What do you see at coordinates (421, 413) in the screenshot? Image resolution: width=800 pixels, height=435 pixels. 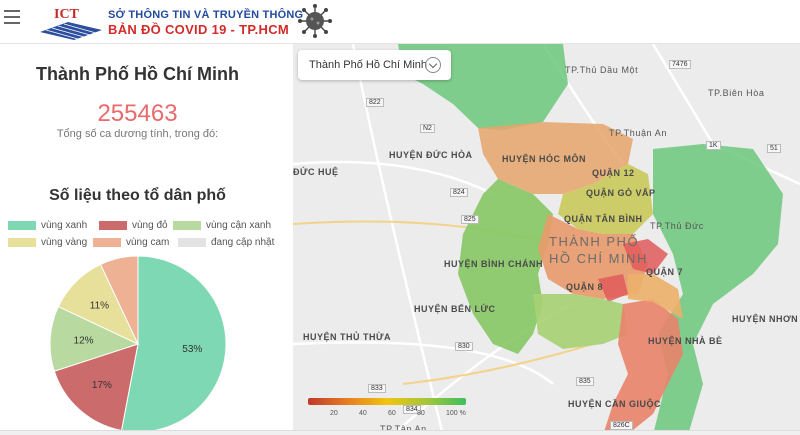 I see `scale-label: 80` at bounding box center [421, 413].